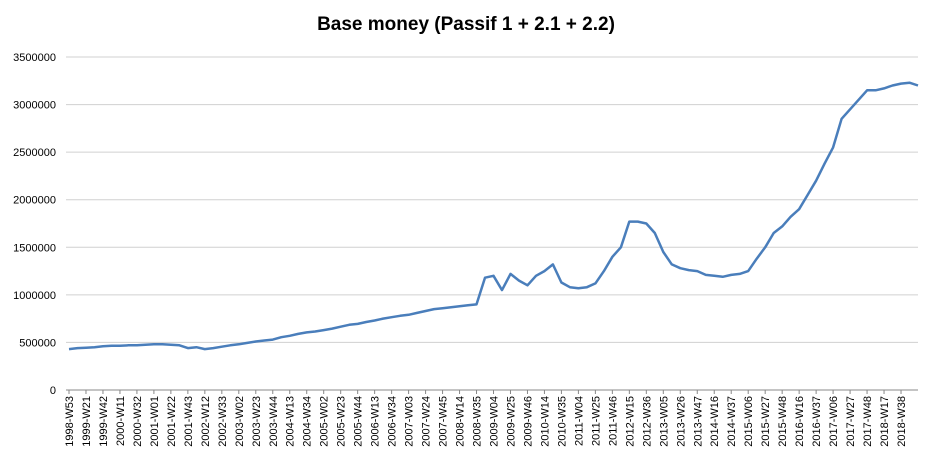  I want to click on x-tick-label: 2017-W06, so click(834, 421).